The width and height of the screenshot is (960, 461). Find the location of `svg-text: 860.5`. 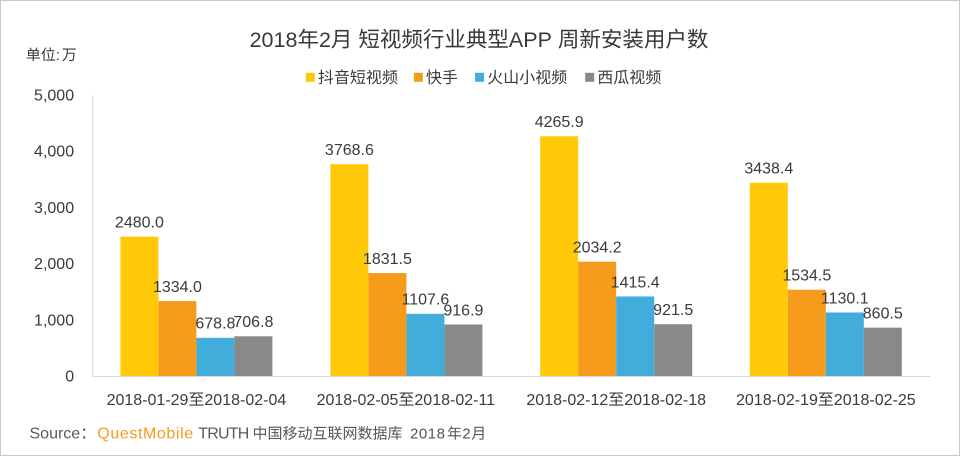

svg-text: 860.5 is located at coordinates (883, 313).